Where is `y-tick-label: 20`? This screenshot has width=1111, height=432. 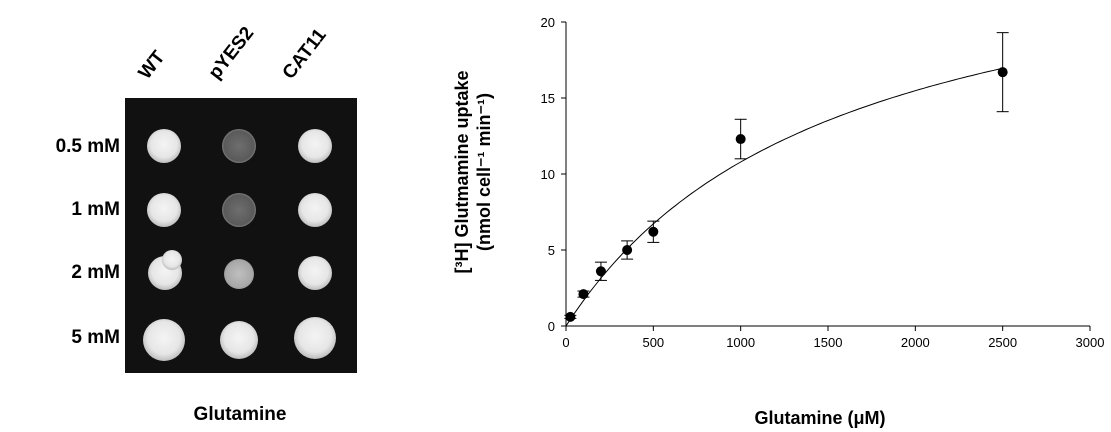
y-tick-label: 20 is located at coordinates (548, 22).